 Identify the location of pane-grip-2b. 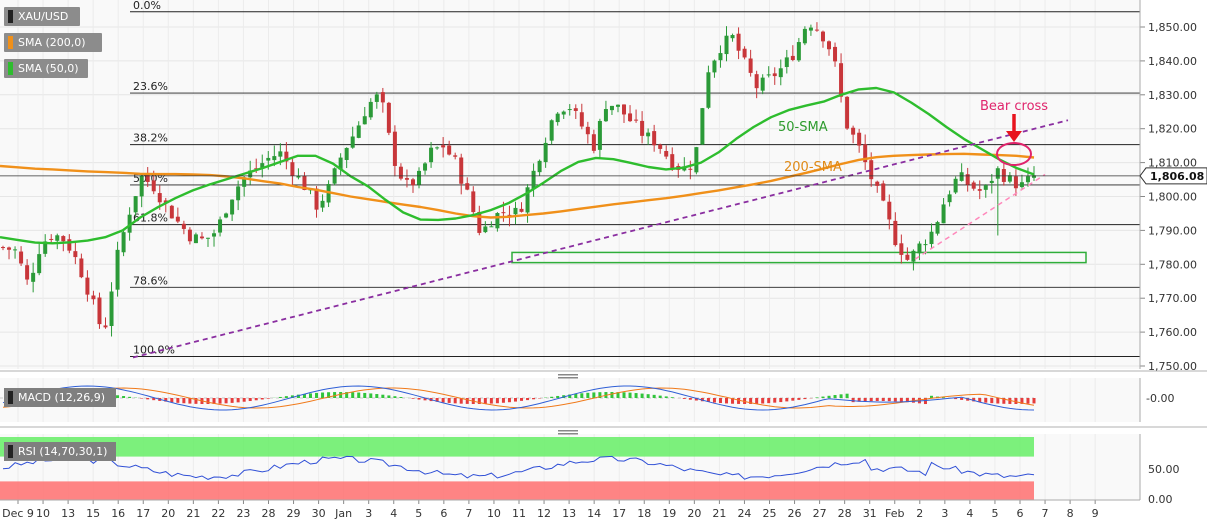
(568, 434).